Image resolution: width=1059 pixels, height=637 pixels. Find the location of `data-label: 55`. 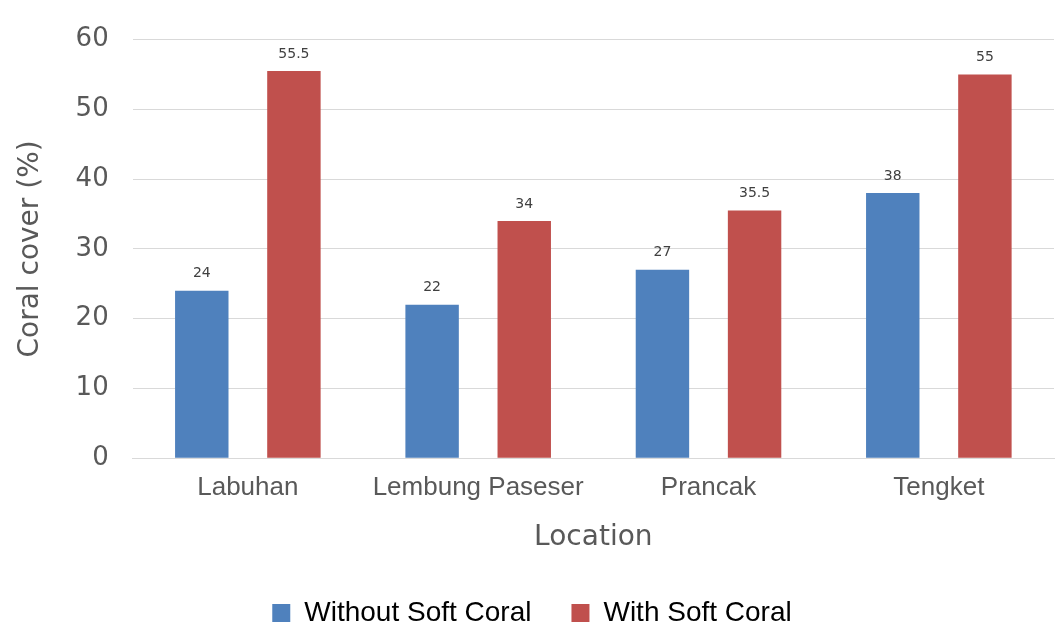

data-label: 55 is located at coordinates (984, 56).